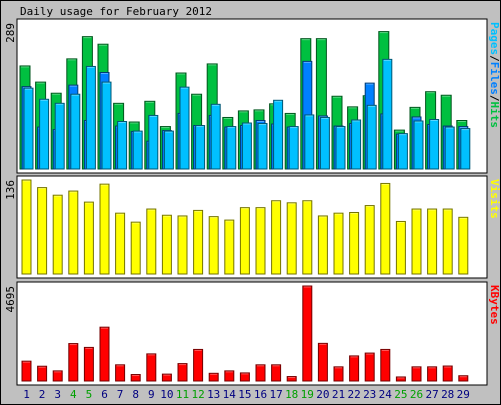 The image size is (501, 405). I want to click on bar-pages-day-18-body, so click(293, 148).